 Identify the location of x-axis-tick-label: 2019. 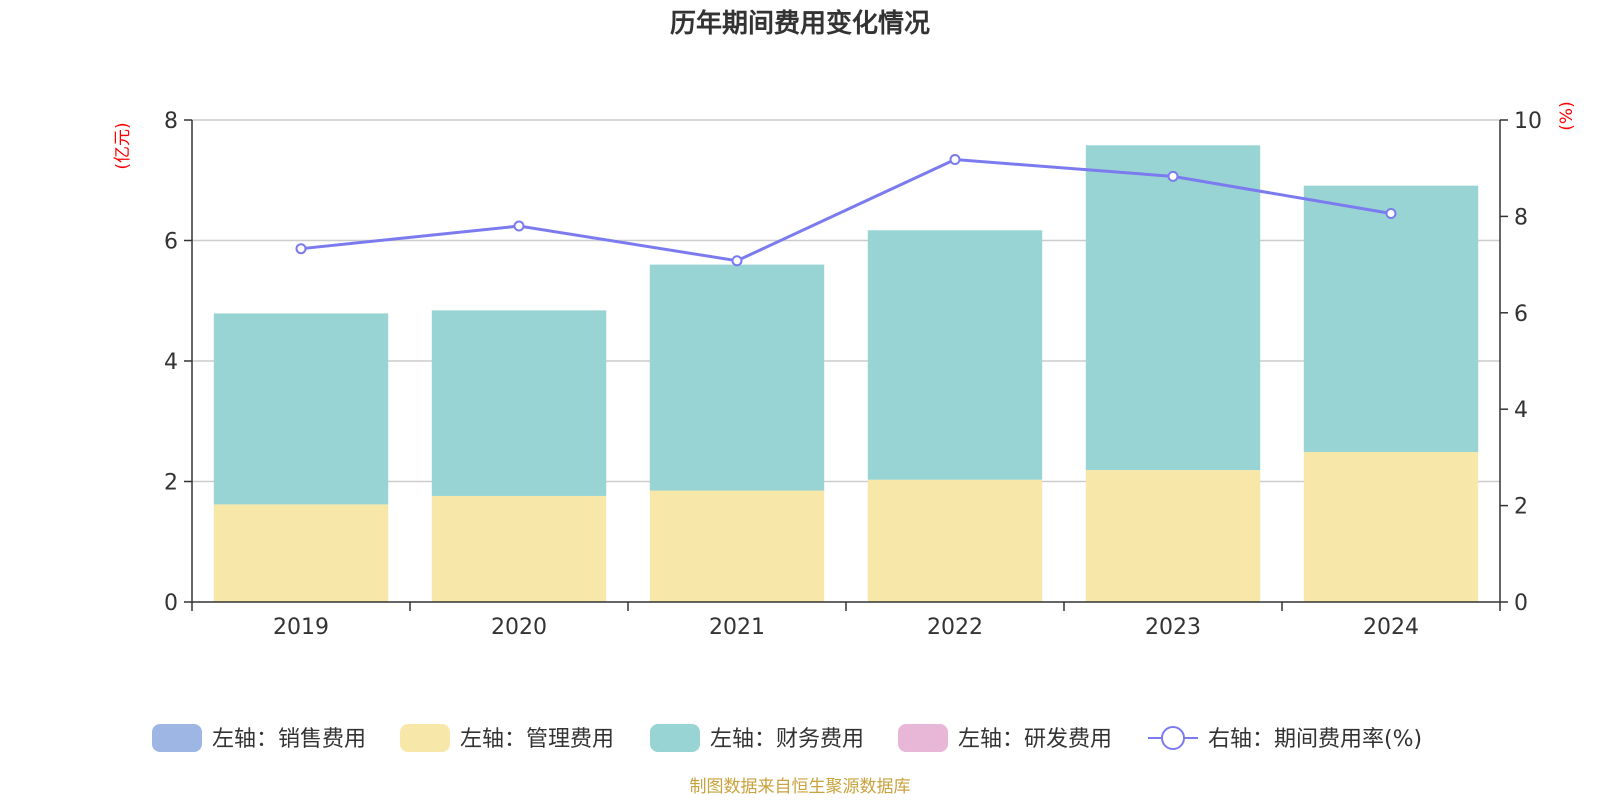
(301, 627).